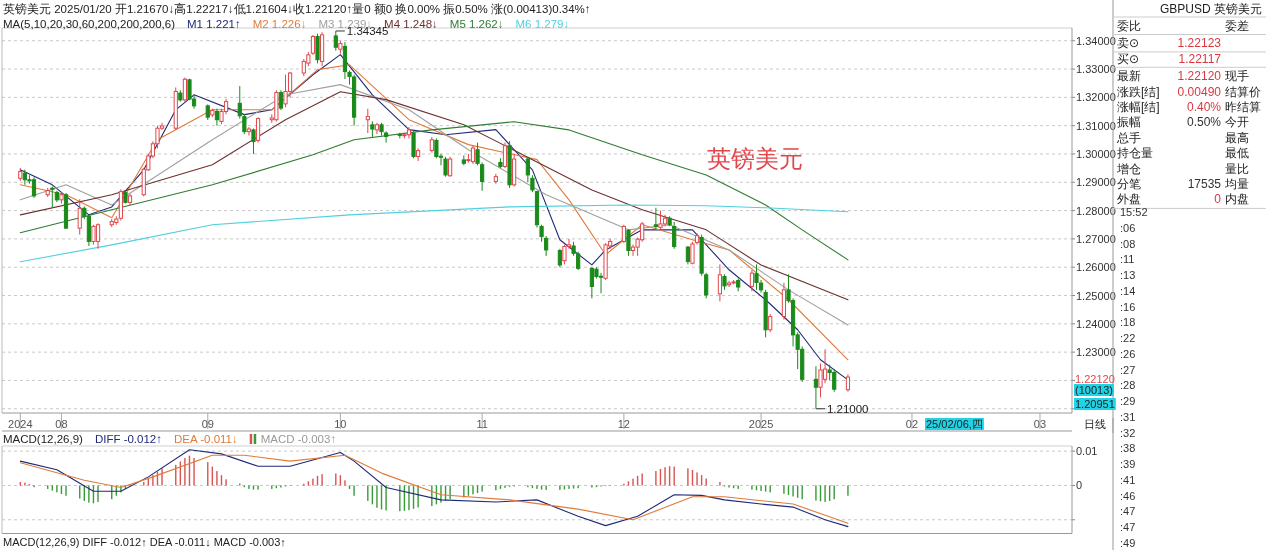 The height and width of the screenshot is (550, 1266). What do you see at coordinates (1203, 107) in the screenshot?
I see `text: 0.40%` at bounding box center [1203, 107].